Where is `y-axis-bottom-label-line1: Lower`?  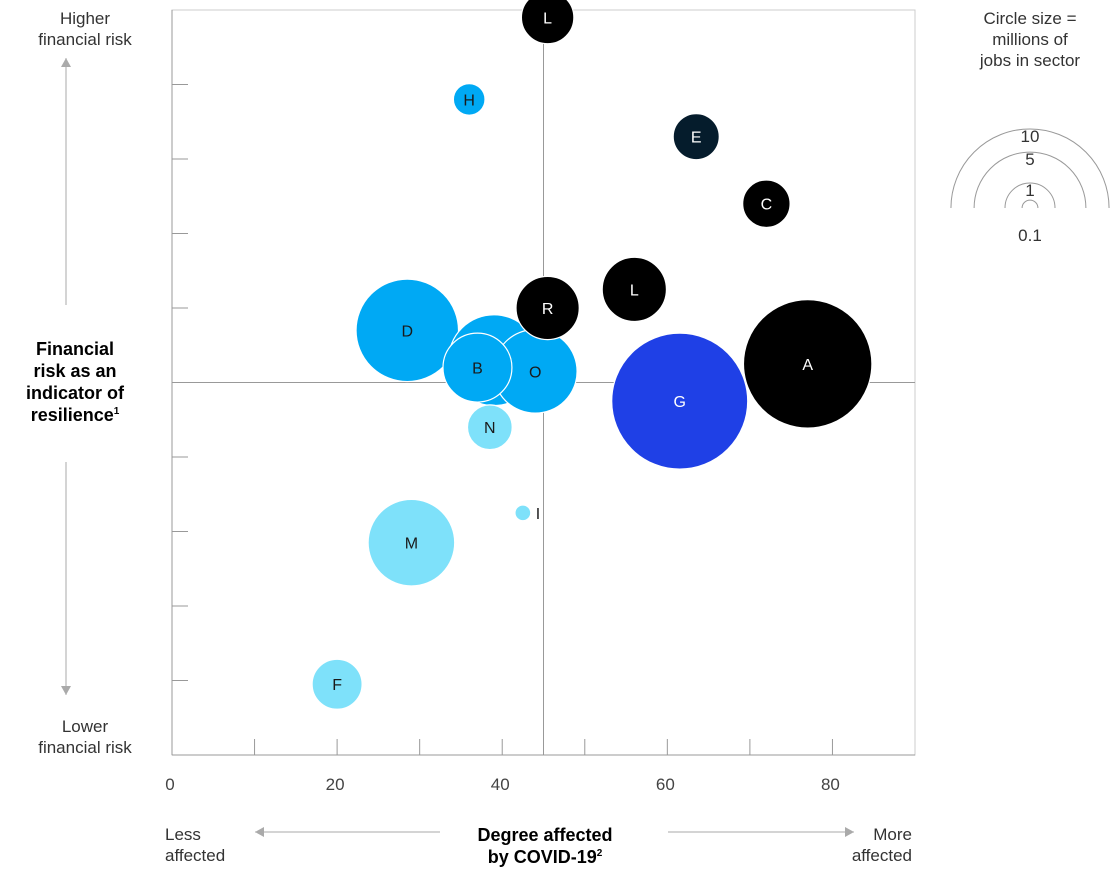
y-axis-bottom-label-line1: Lower is located at coordinates (85, 726).